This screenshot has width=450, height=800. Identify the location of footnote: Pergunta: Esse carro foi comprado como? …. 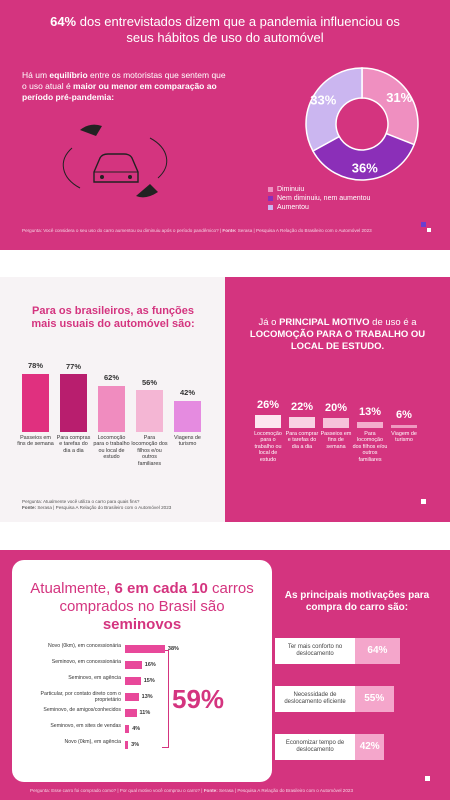
(225, 791).